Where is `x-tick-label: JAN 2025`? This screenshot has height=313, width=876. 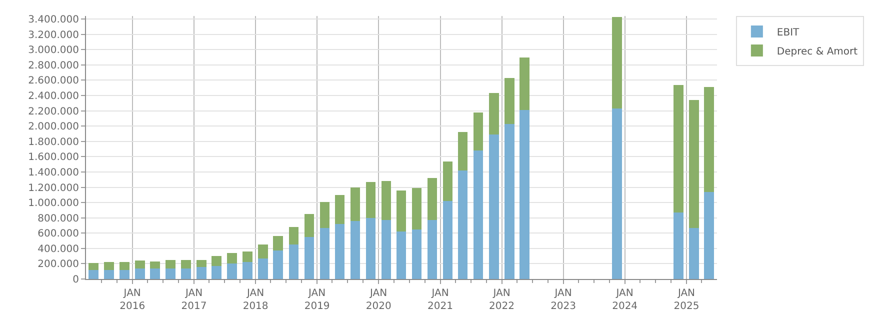
x-tick-label: JAN 2025 is located at coordinates (687, 300).